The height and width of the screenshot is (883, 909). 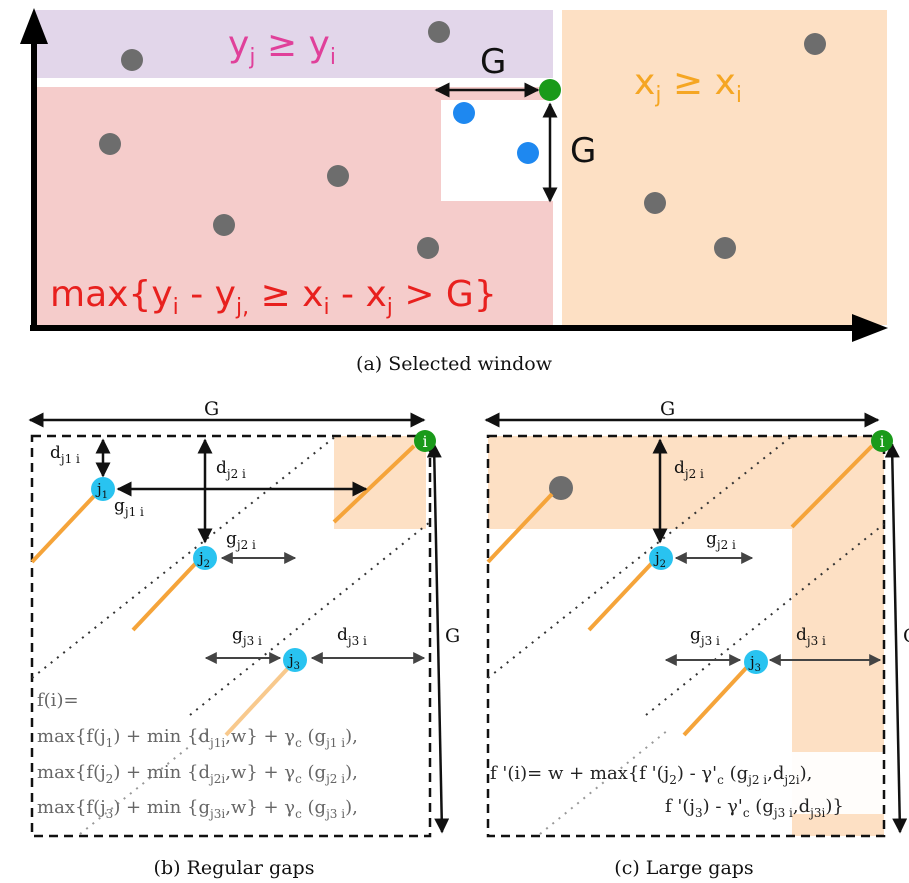 What do you see at coordinates (550, 90) in the screenshot?
I see `green-point-i` at bounding box center [550, 90].